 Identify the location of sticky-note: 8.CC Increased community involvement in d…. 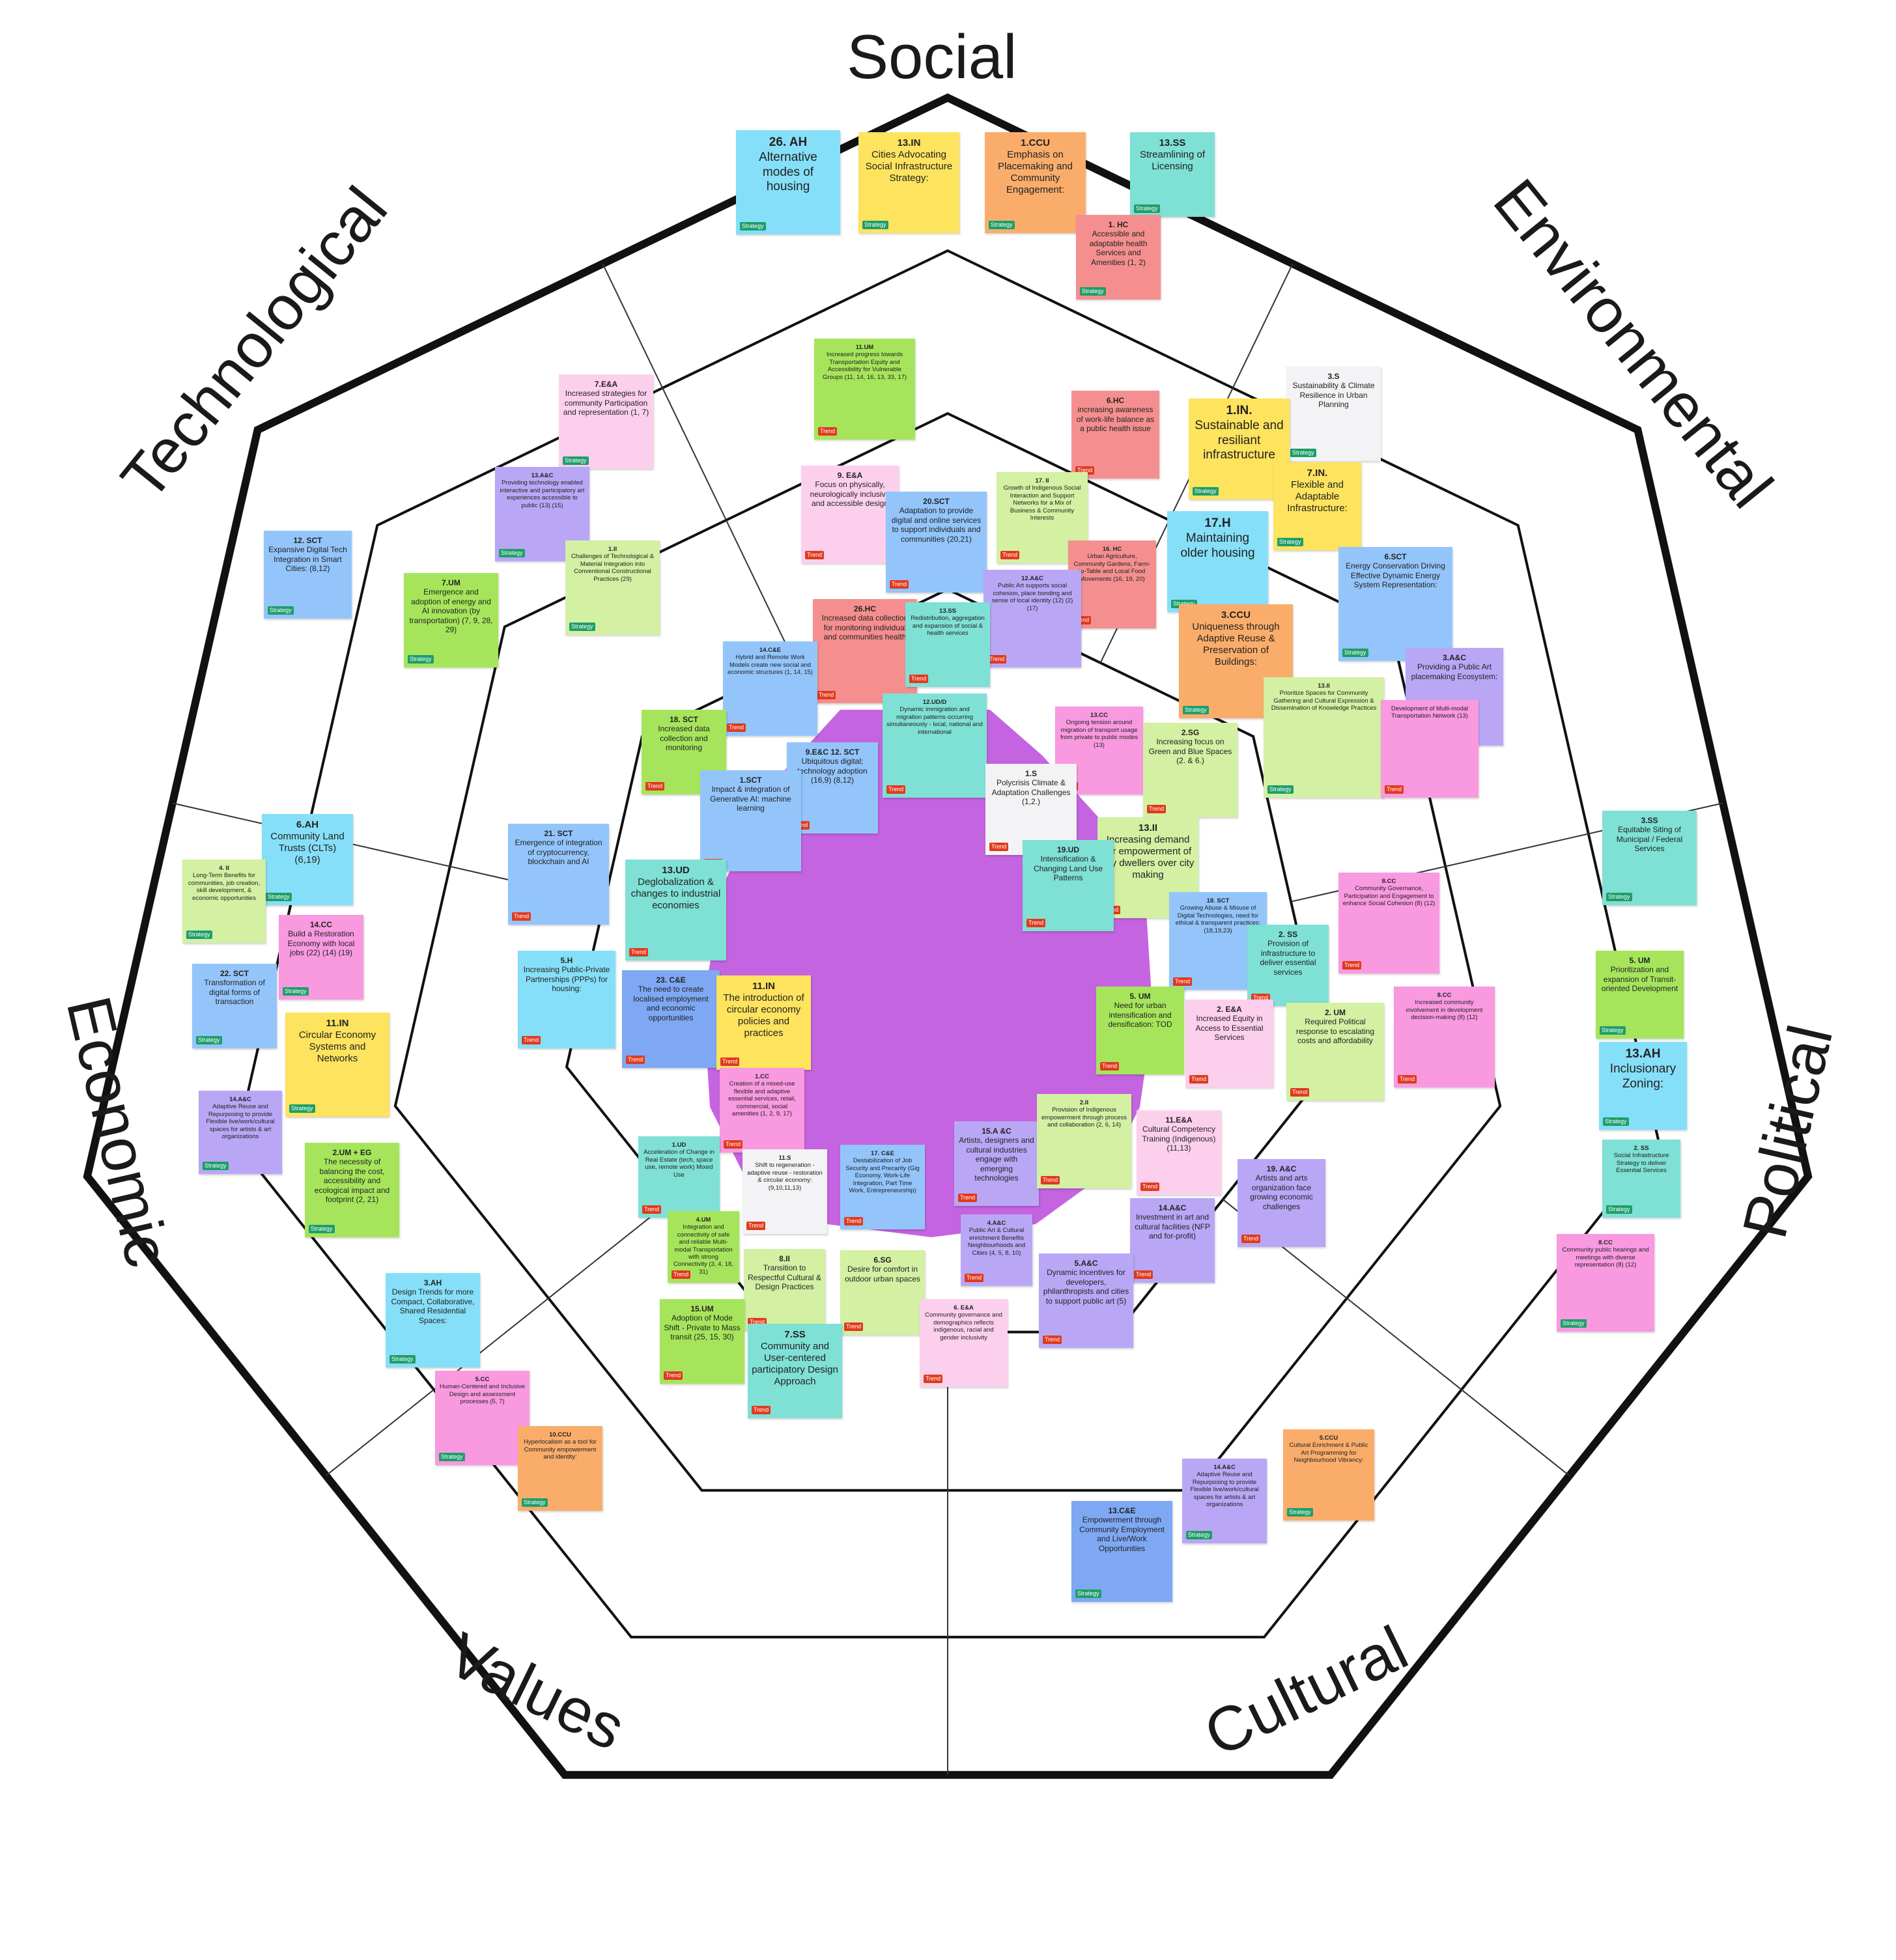
(1445, 1037).